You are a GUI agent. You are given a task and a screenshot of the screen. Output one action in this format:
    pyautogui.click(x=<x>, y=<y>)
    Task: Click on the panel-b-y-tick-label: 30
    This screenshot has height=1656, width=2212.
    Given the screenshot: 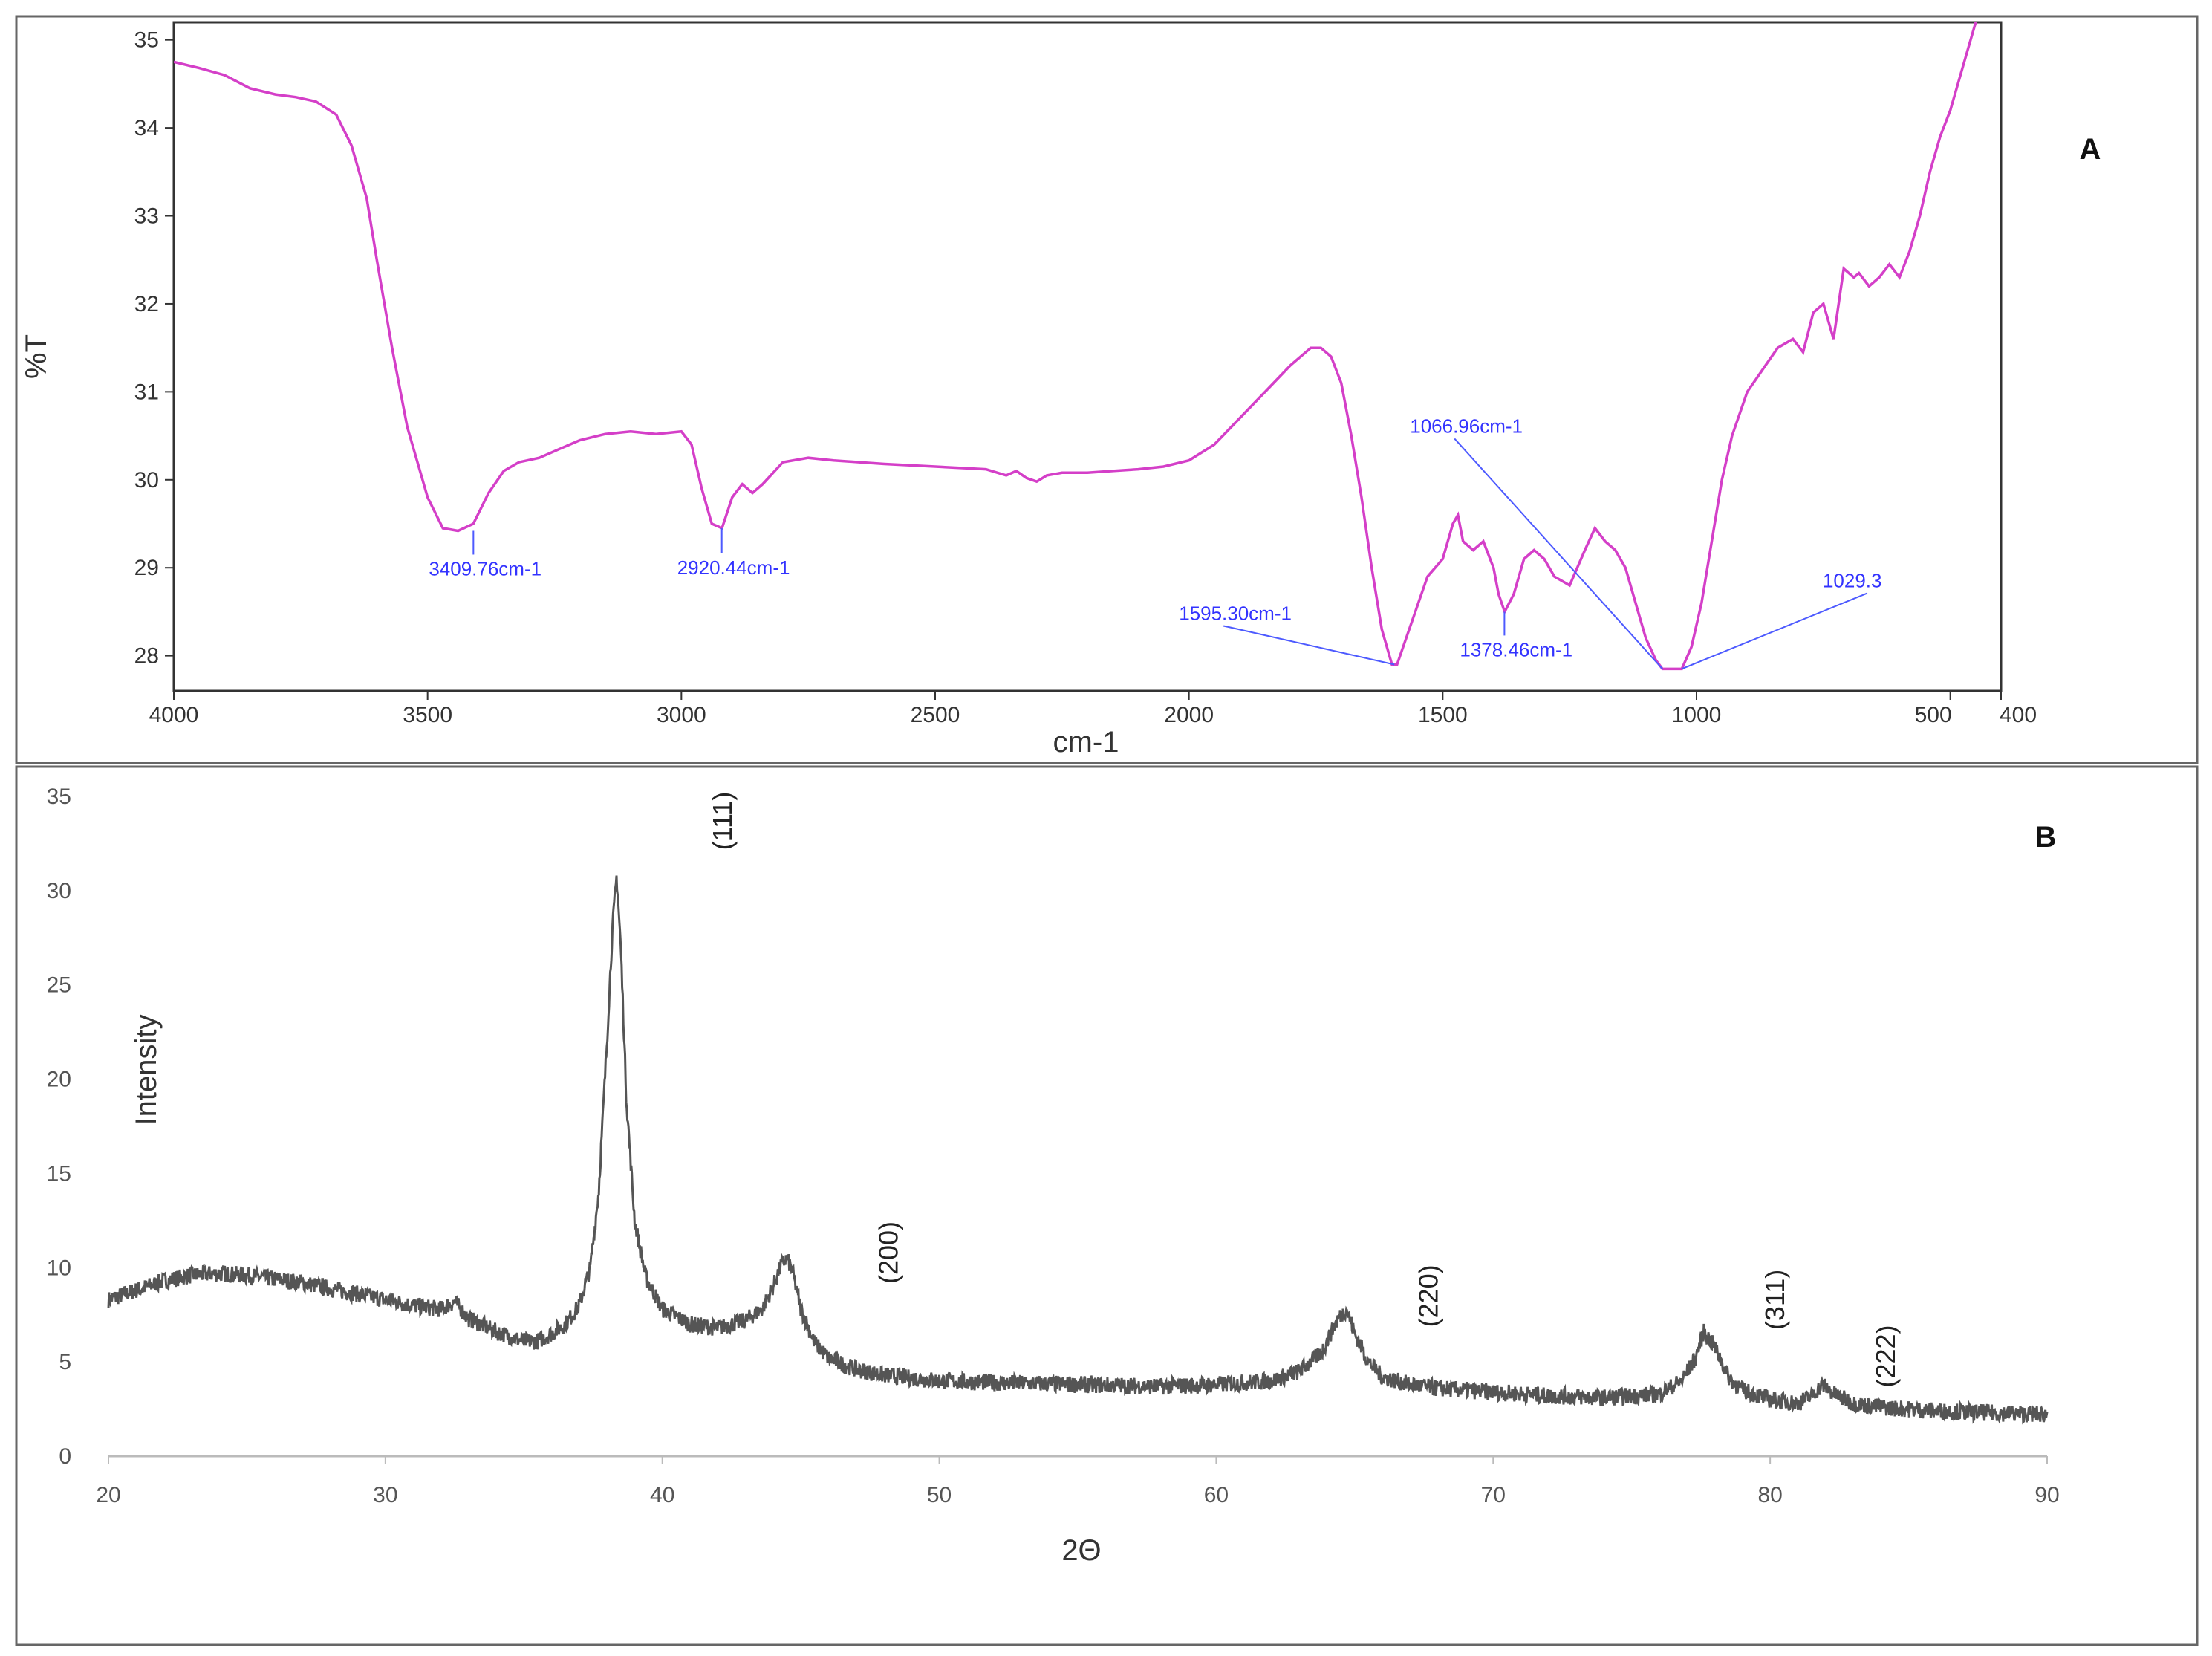 What is the action you would take?
    pyautogui.click(x=59, y=891)
    